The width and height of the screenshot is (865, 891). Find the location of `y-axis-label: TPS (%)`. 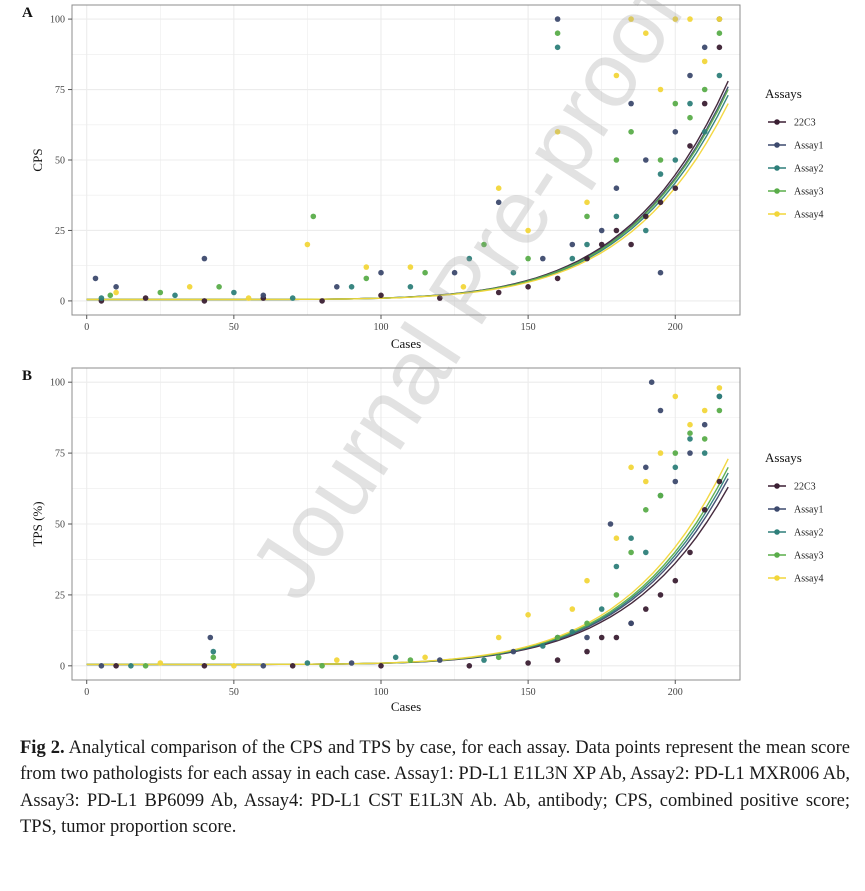

y-axis-label: TPS (%) is located at coordinates (37, 523).